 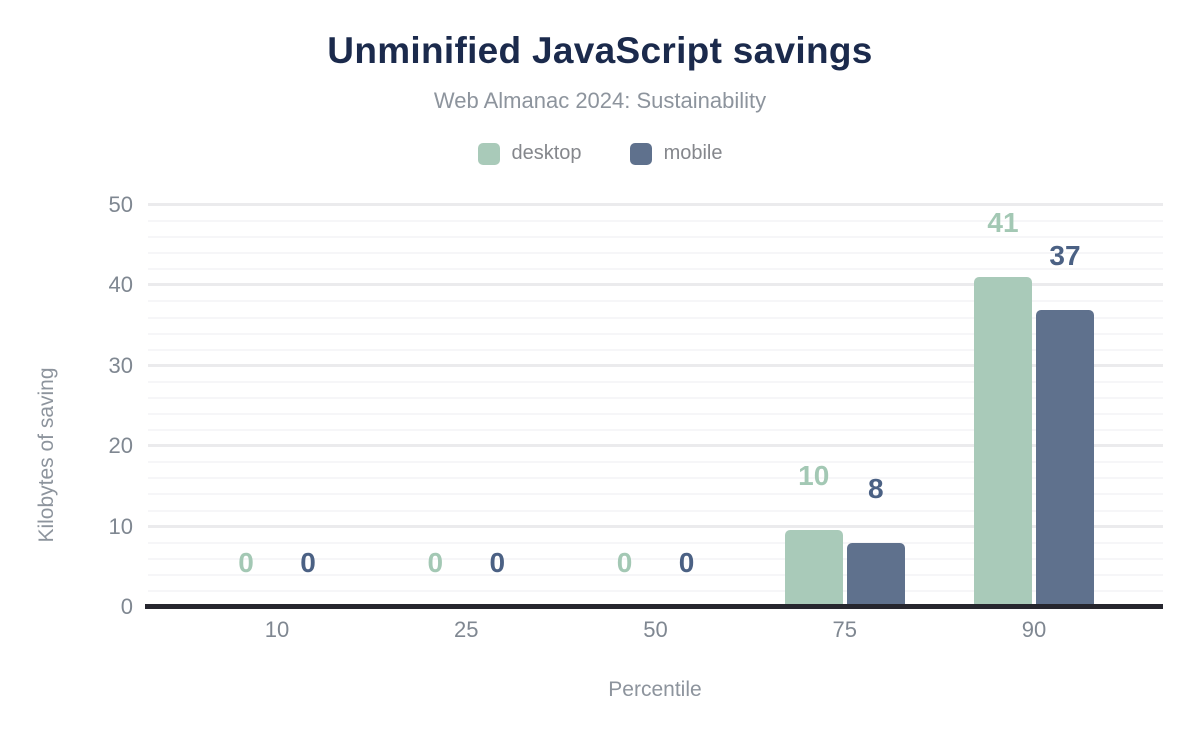 I want to click on legend-label: mobile, so click(x=693, y=153).